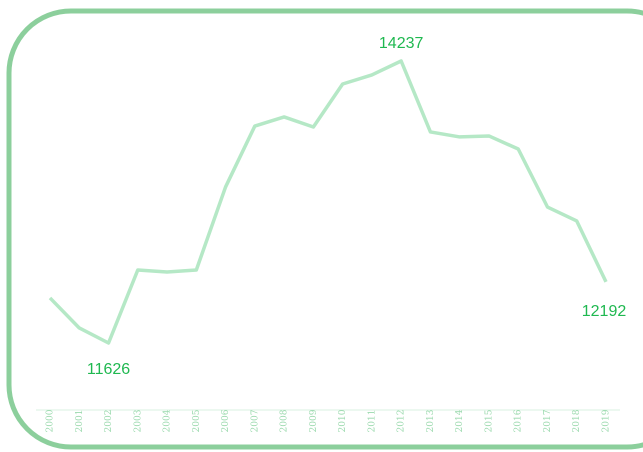 This screenshot has width=643, height=452. Describe the element at coordinates (168, 420) in the screenshot. I see `x-tick-label: 2004` at that location.